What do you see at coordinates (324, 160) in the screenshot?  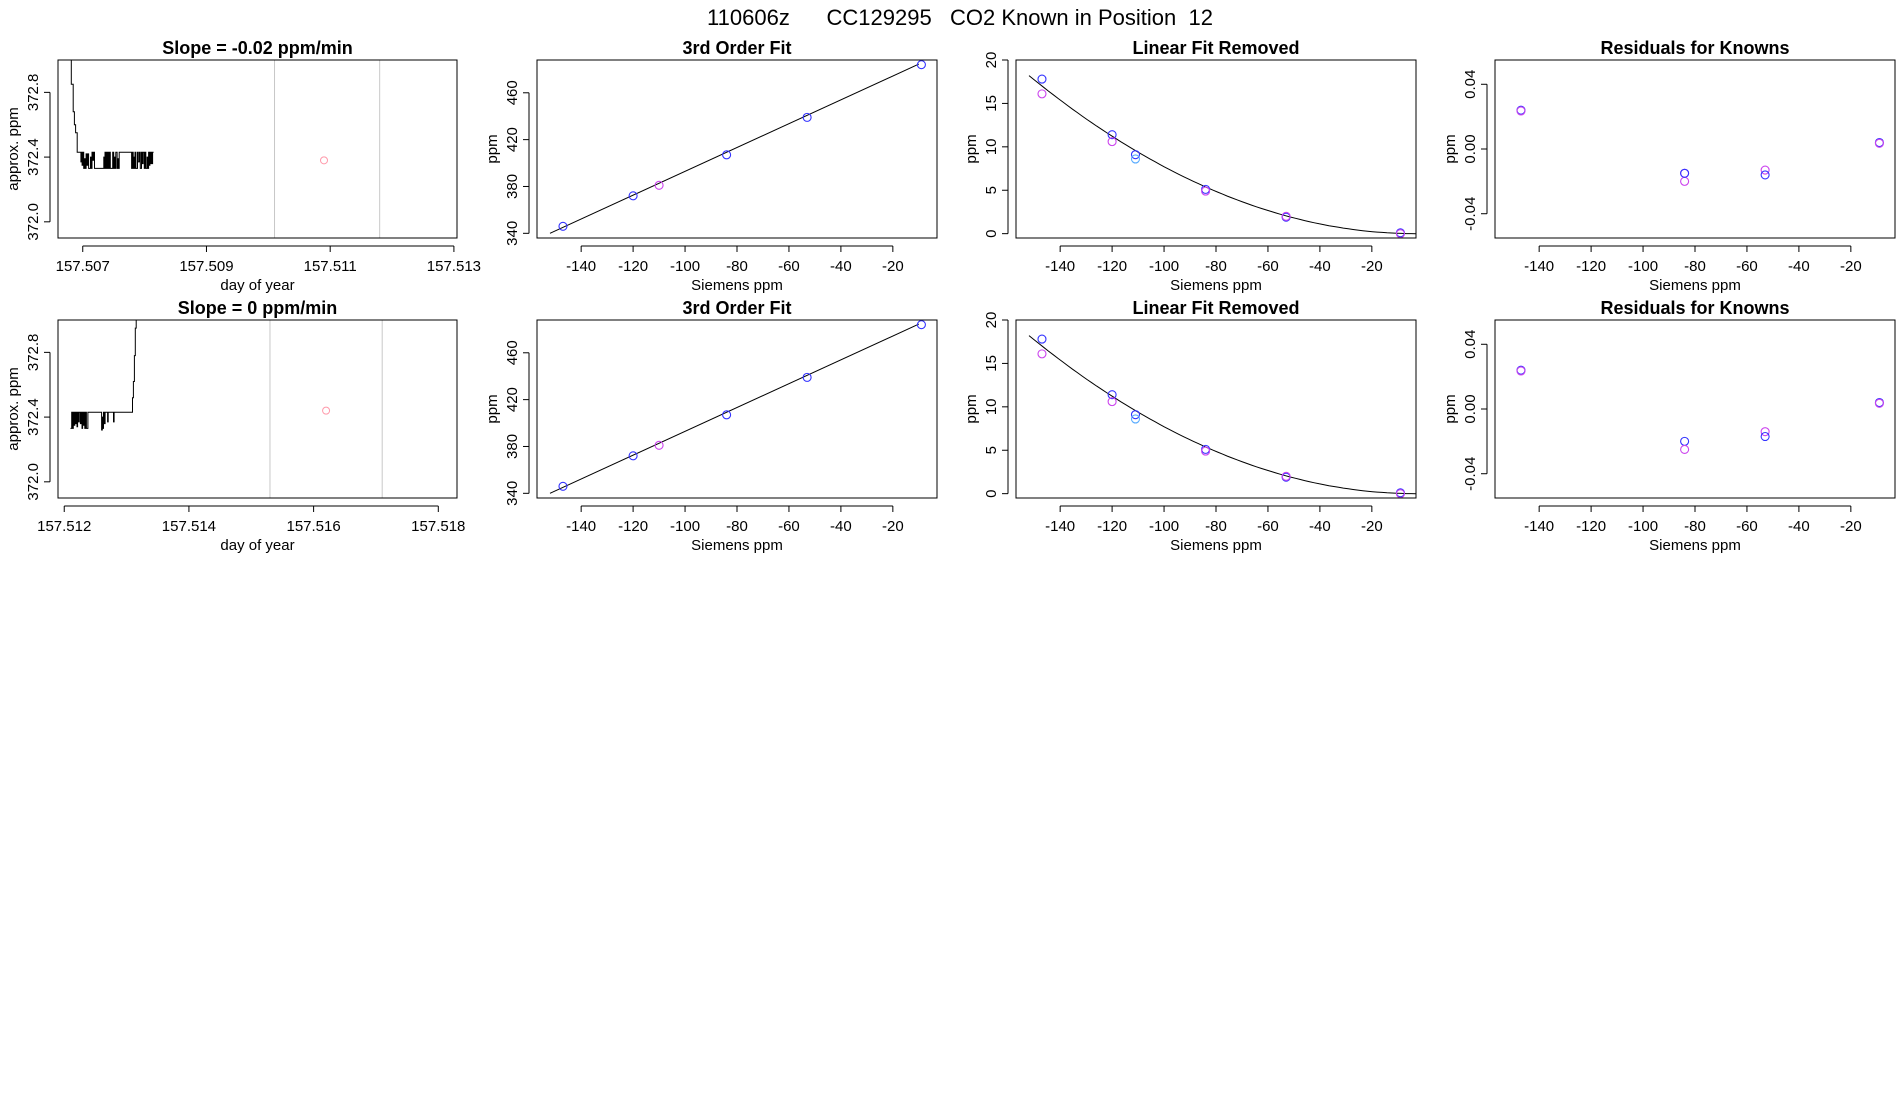 I see `highlight-point` at bounding box center [324, 160].